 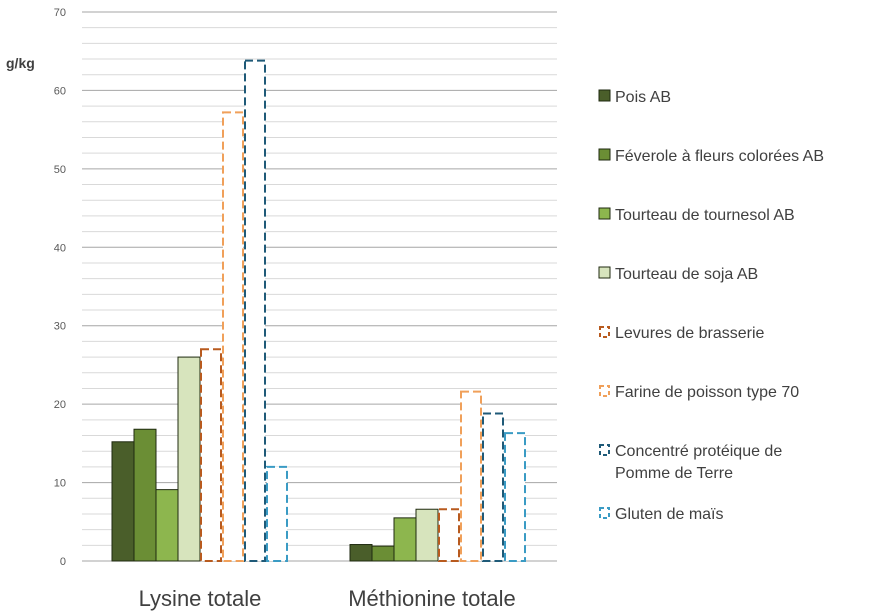 What do you see at coordinates (60, 327) in the screenshot?
I see `y-tick-label: 30` at bounding box center [60, 327].